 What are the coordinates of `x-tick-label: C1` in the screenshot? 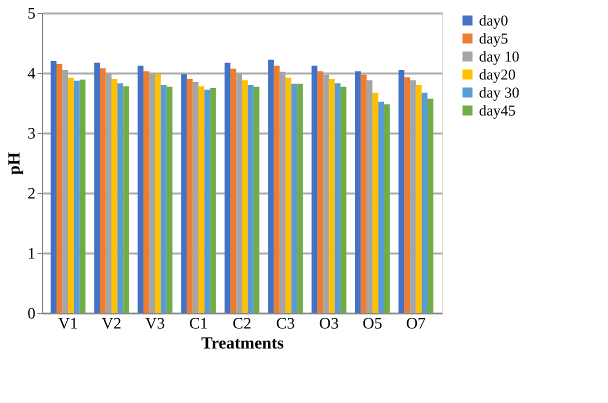 It's located at (198, 324).